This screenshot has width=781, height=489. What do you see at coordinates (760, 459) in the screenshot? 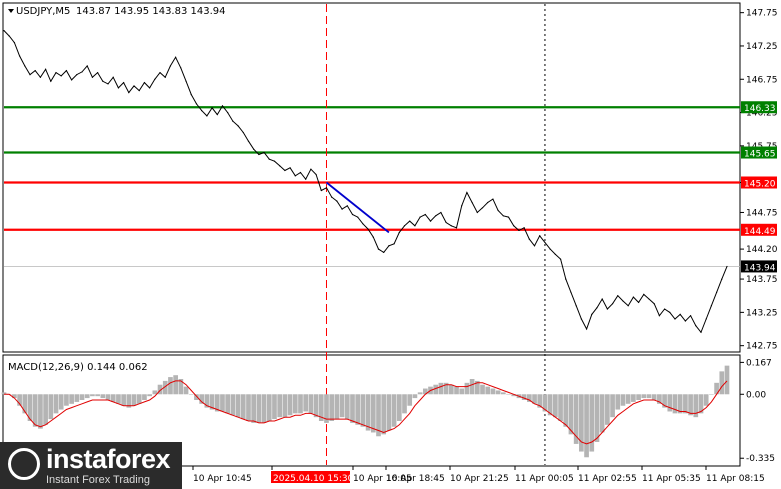
I see `macd-tick-label: -0.335` at bounding box center [760, 459].